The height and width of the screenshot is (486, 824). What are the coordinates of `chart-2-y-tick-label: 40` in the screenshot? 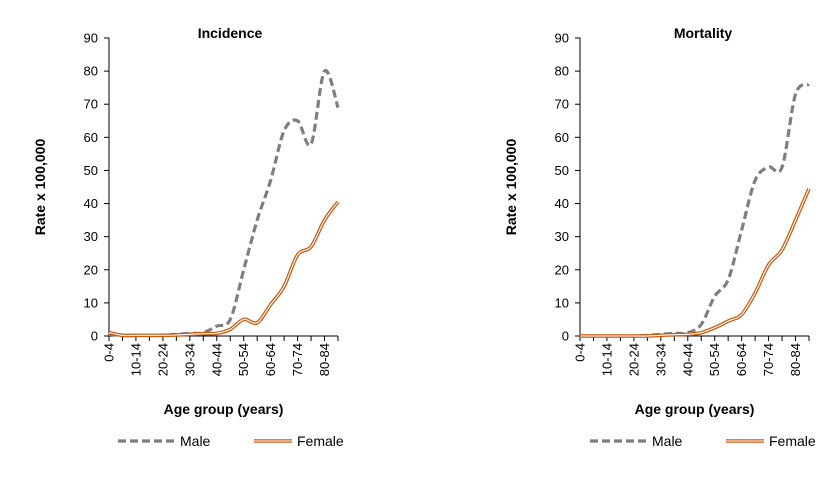 It's located at (562, 203).